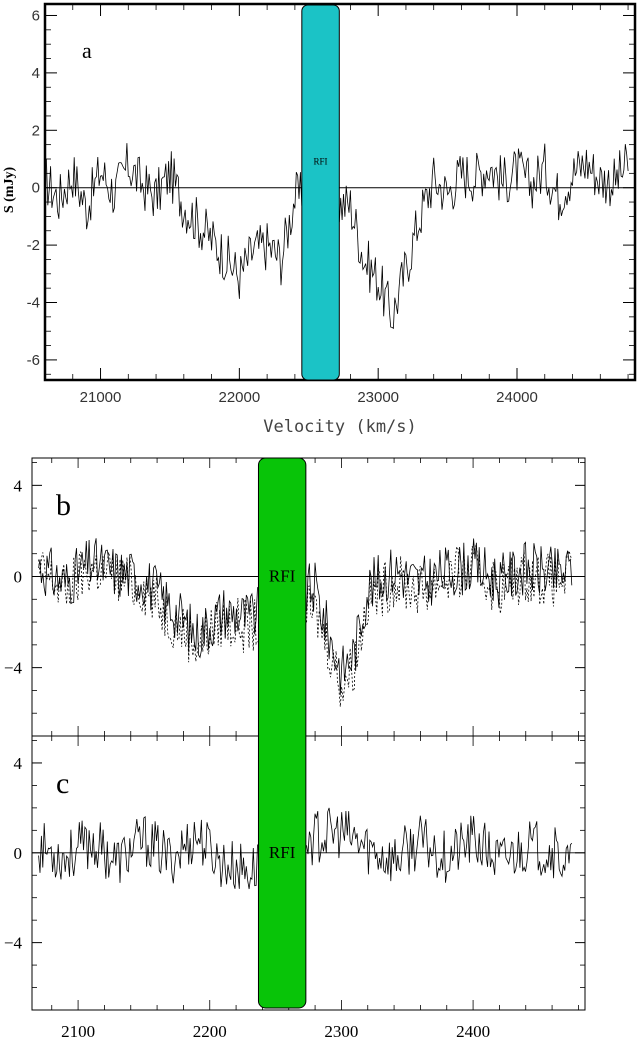  Describe the element at coordinates (9, 190) in the screenshot. I see `panel-a-ylabel: S (mJy)` at that location.